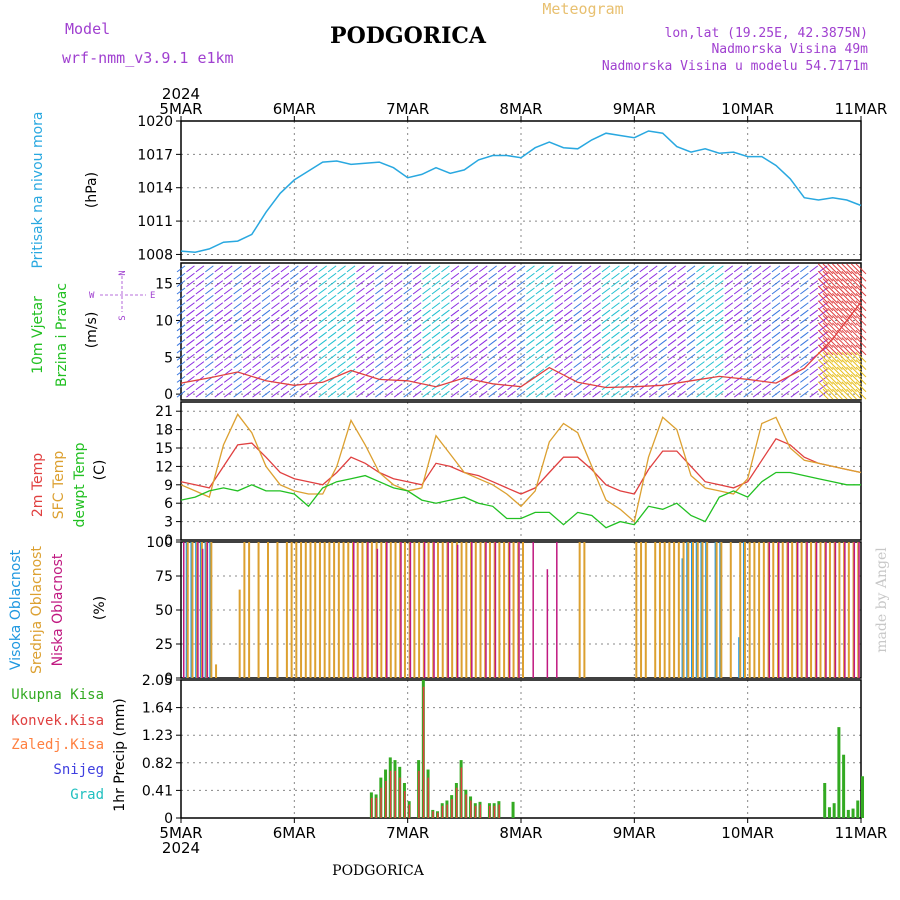 The height and width of the screenshot is (900, 900). What do you see at coordinates (168, 504) in the screenshot?
I see `temp-ytick-label: 6` at bounding box center [168, 504].